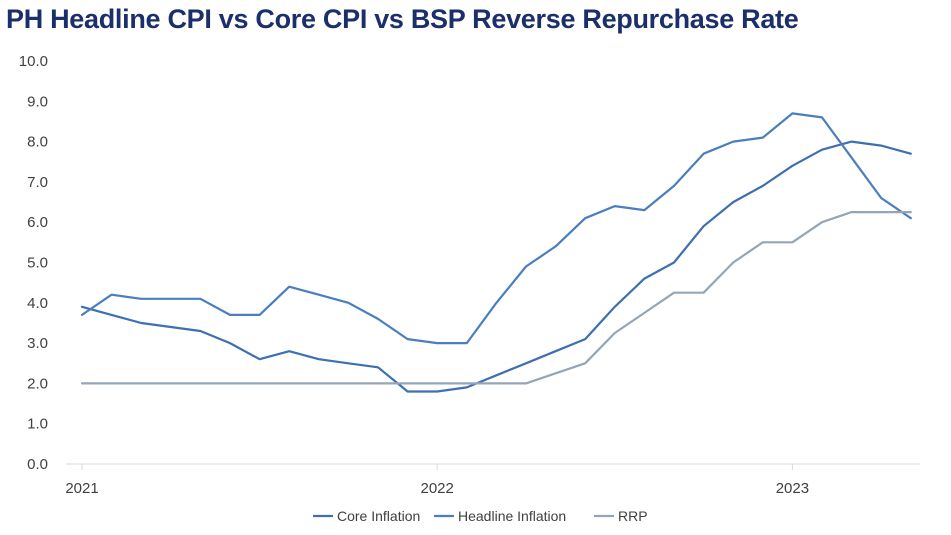 The height and width of the screenshot is (535, 951). Describe the element at coordinates (633, 516) in the screenshot. I see `legend-label: RRP` at that location.